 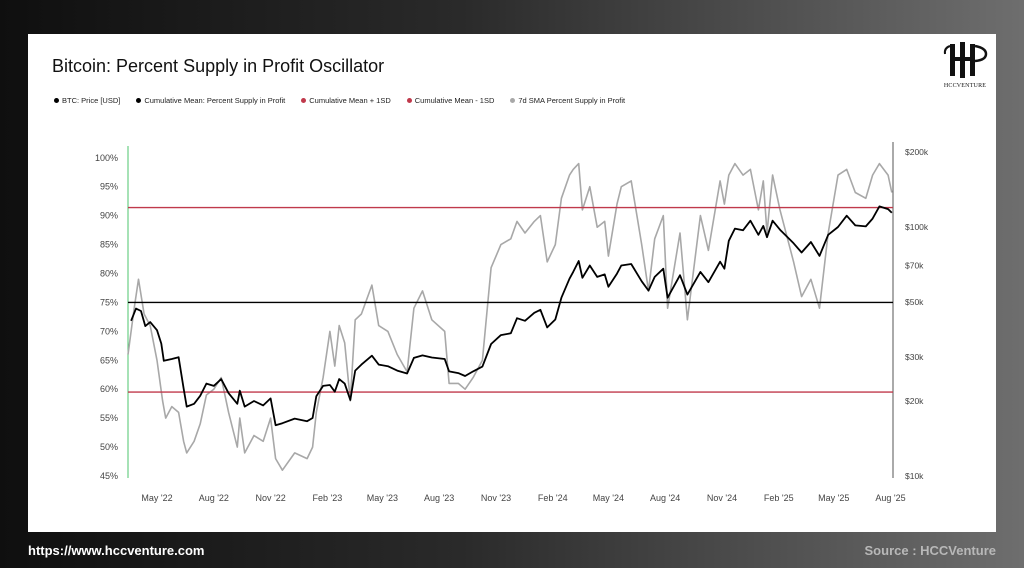 I want to click on y-right-tick-label: $20k, so click(x=914, y=401).